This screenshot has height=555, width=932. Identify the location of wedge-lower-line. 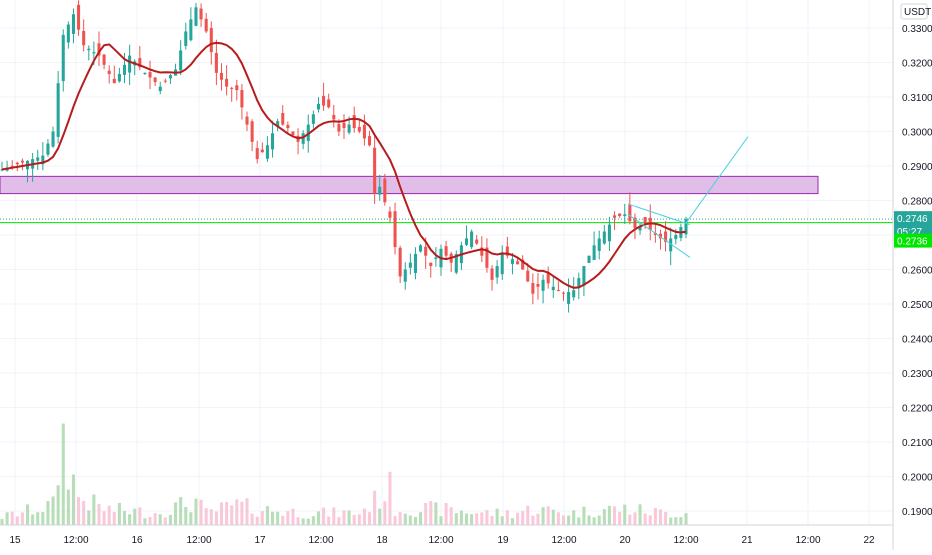
(659, 235).